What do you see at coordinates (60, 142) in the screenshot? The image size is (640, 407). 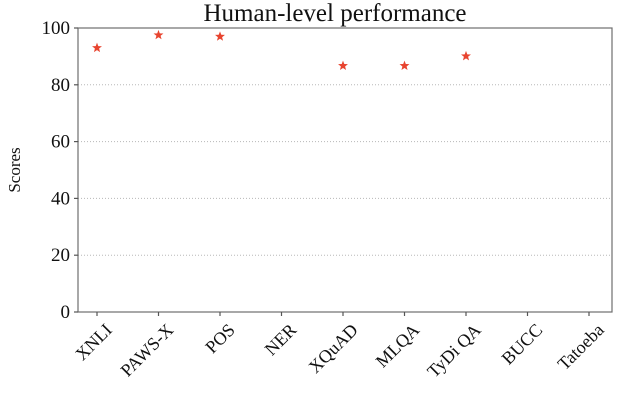 I see `y-tick-label-60: 60` at bounding box center [60, 142].